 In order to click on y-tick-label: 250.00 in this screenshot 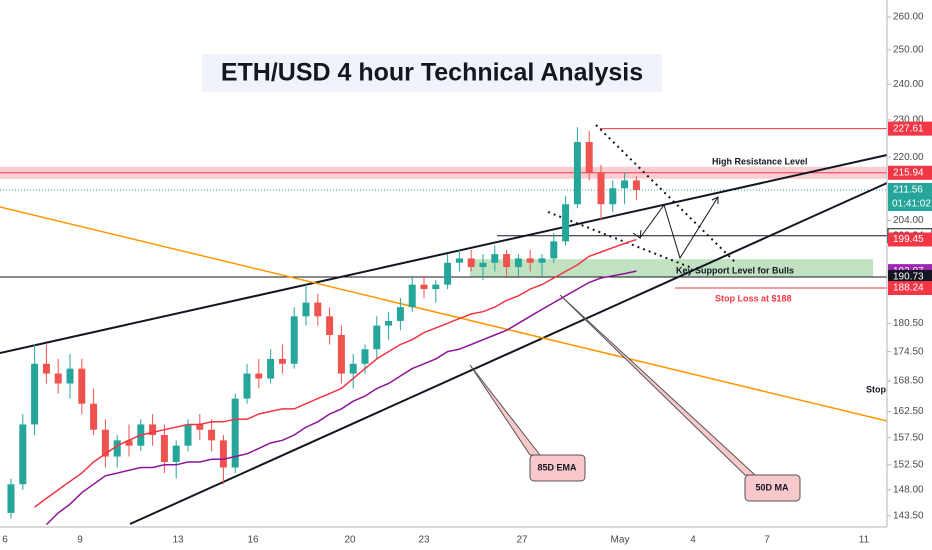, I will do `click(908, 49)`.